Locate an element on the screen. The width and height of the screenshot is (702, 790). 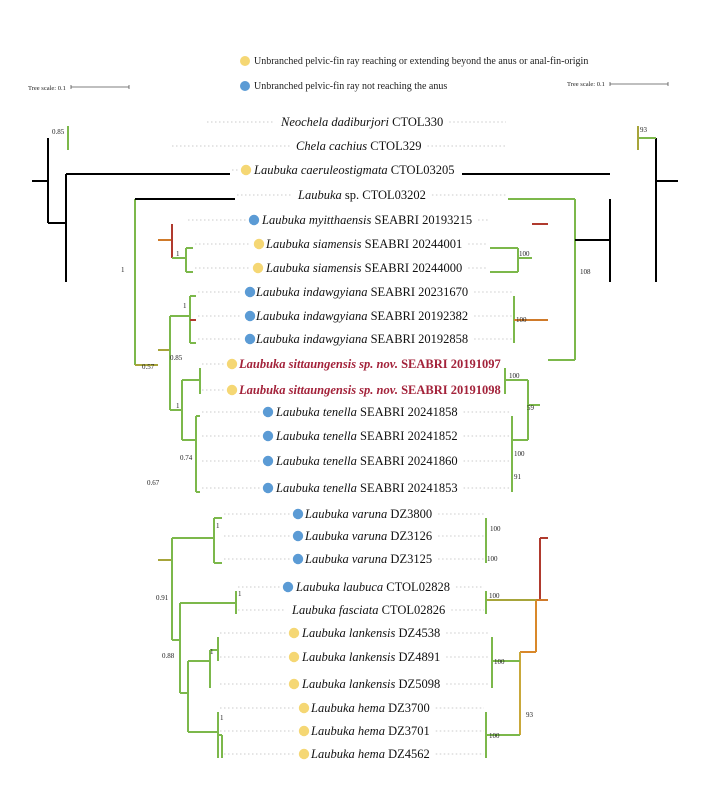
taxon-label: Laubuka tenella SEABRI 20241852 is located at coordinates (366, 436).